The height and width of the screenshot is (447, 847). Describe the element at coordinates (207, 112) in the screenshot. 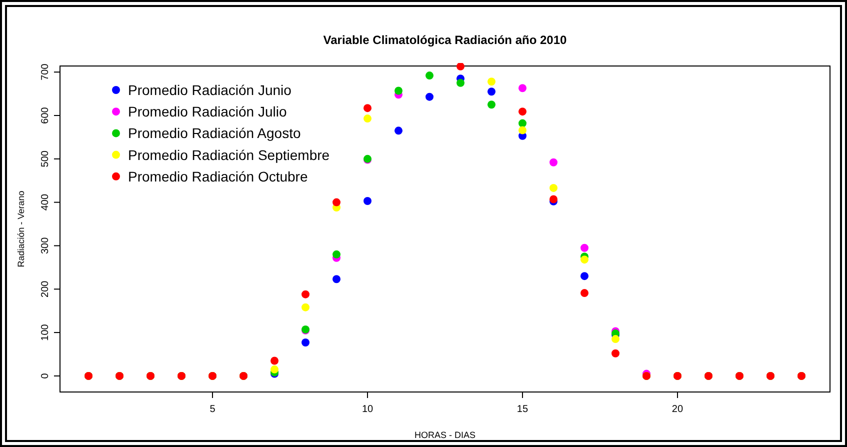

I see `legend-label: Promedio Radiación Julio` at that location.